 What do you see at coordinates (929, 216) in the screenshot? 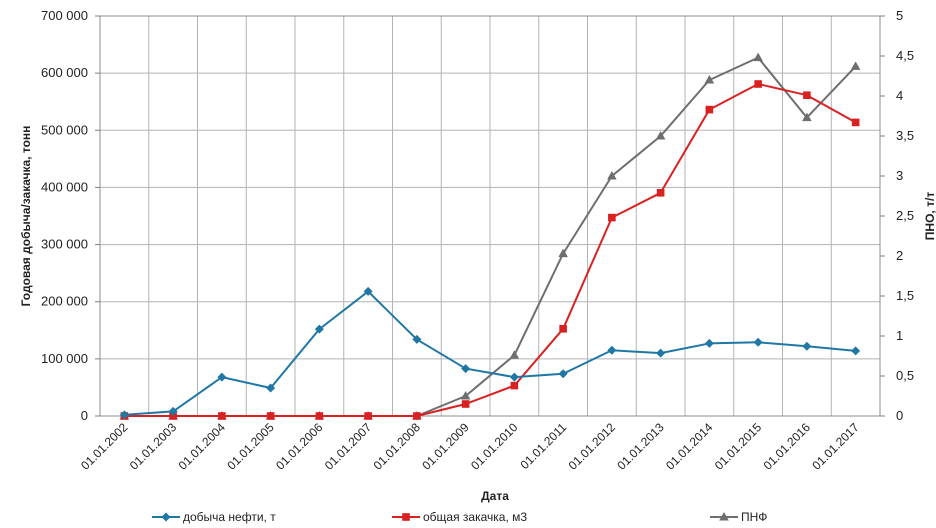
I see `y-axis-label-right: ПНО, т/т` at bounding box center [929, 216].